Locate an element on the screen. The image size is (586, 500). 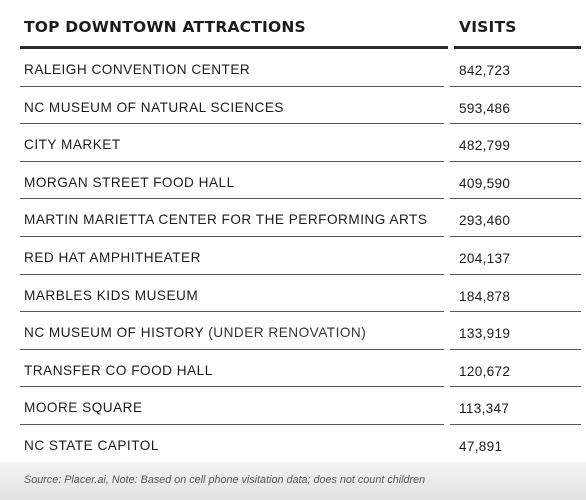
visits-cell: 482,799 is located at coordinates (515, 143).